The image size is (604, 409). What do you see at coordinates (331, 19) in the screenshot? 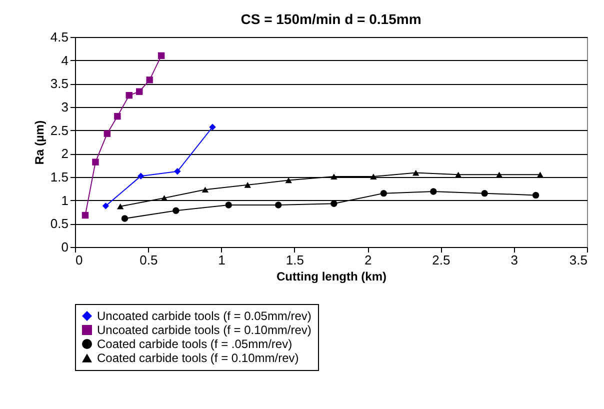
I see `chart-title: CS = 150m/min d = 0.15mm` at bounding box center [331, 19].